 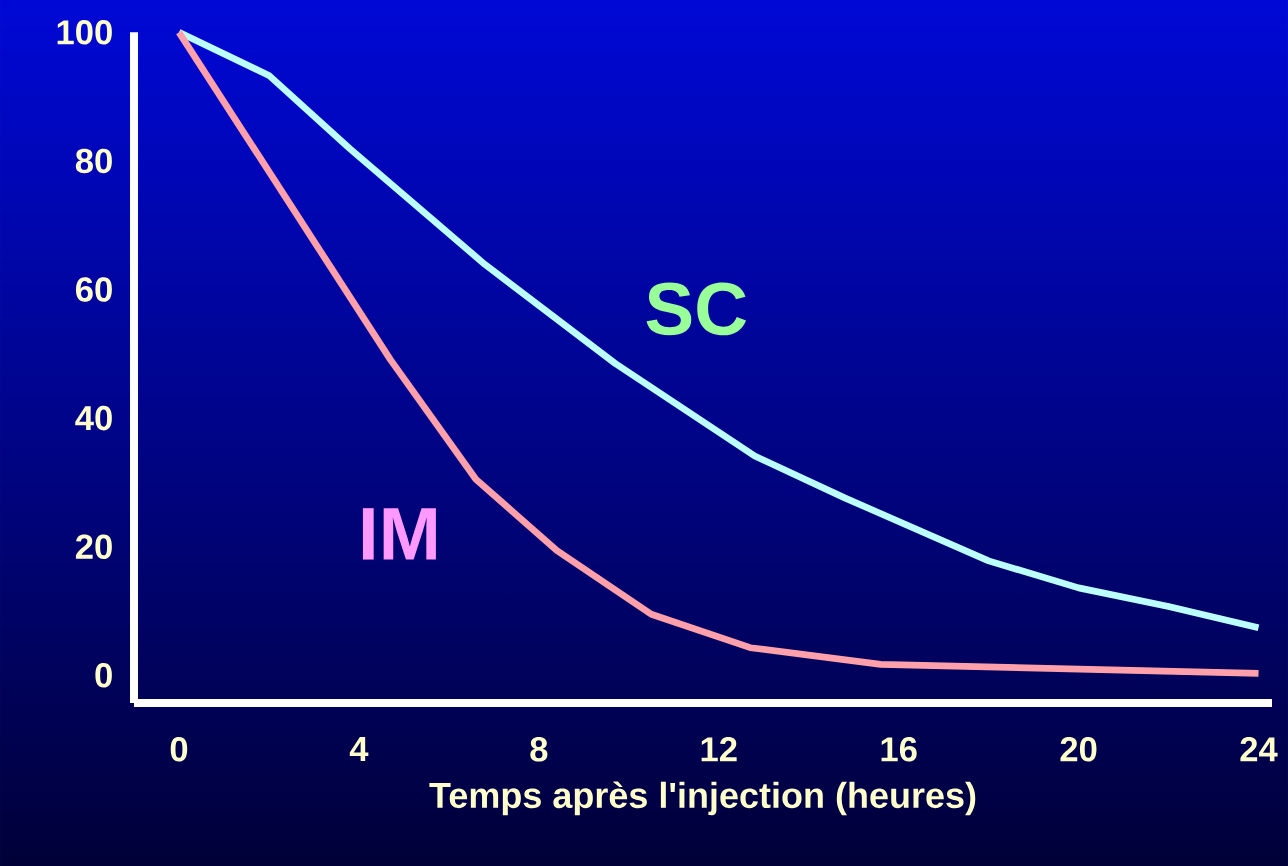 I want to click on x-tick-label: 16, so click(x=899, y=749).